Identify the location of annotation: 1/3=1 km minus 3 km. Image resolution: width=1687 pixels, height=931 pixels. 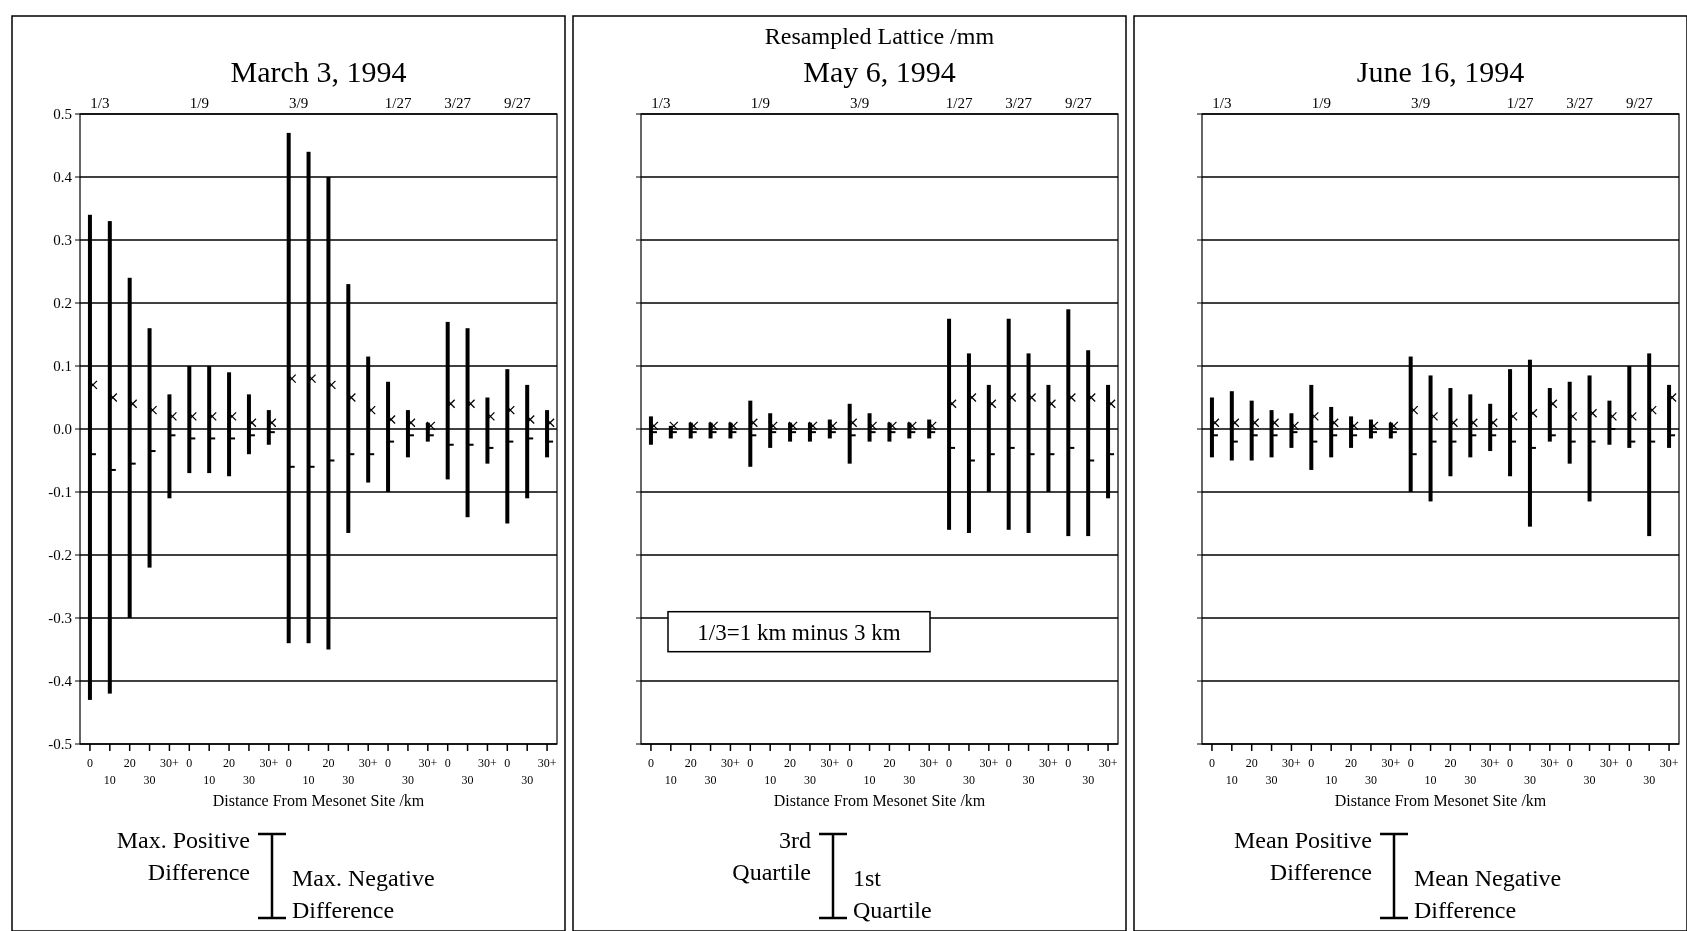
(799, 632).